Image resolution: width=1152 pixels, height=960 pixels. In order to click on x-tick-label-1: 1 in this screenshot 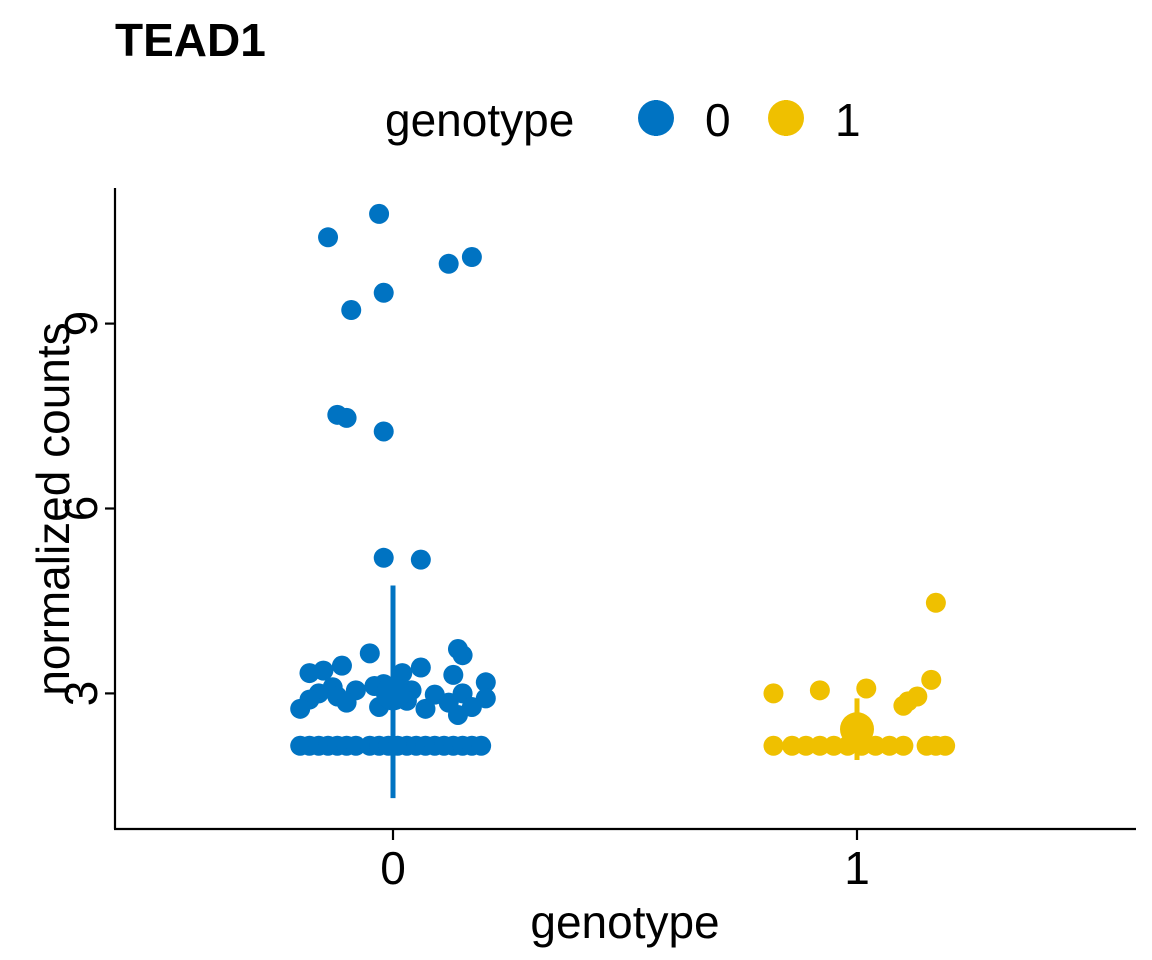, I will do `click(857, 868)`.